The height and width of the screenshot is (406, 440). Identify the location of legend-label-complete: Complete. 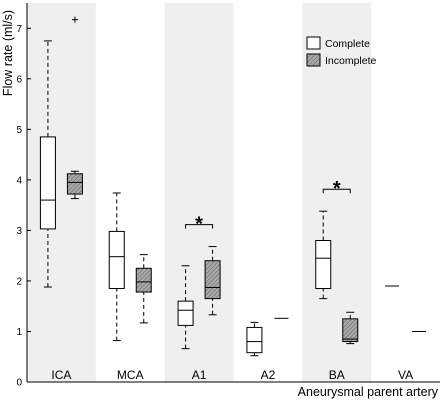
(347, 44).